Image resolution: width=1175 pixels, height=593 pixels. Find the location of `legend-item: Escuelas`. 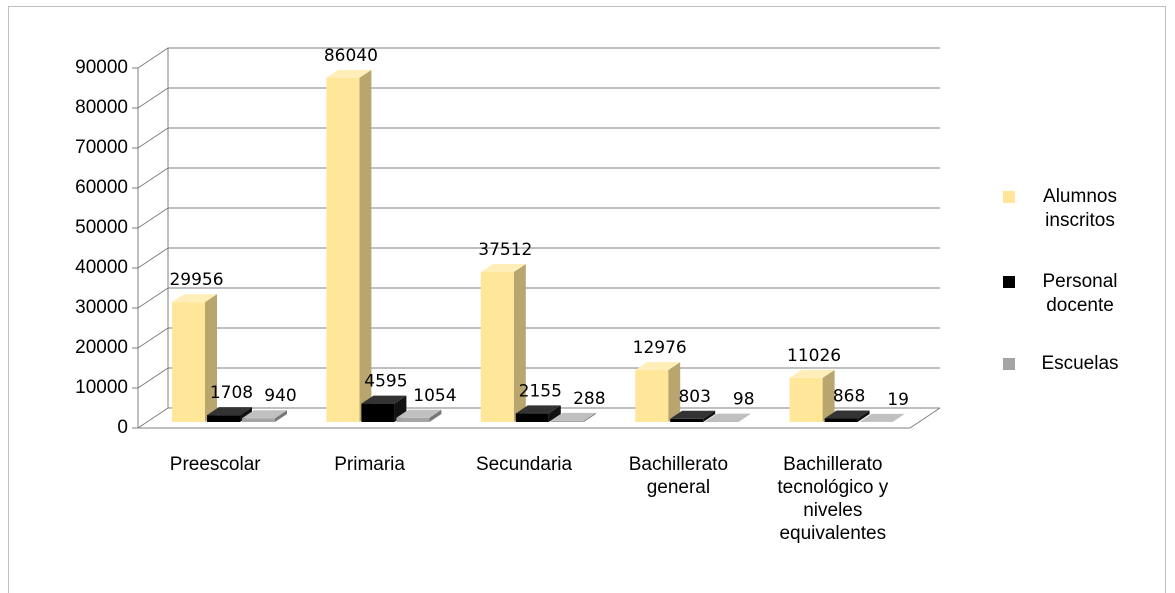

legend-item: Escuelas is located at coordinates (1073, 364).